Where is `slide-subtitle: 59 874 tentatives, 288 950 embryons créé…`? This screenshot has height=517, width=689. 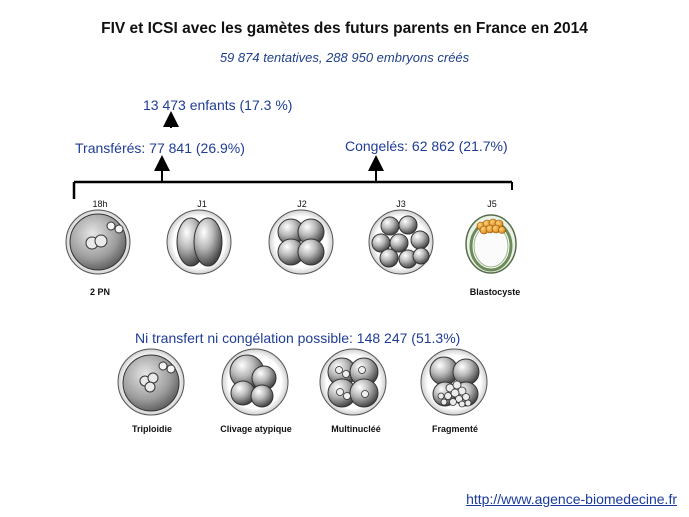 slide-subtitle: 59 874 tentatives, 288 950 embryons créé… is located at coordinates (344, 57).